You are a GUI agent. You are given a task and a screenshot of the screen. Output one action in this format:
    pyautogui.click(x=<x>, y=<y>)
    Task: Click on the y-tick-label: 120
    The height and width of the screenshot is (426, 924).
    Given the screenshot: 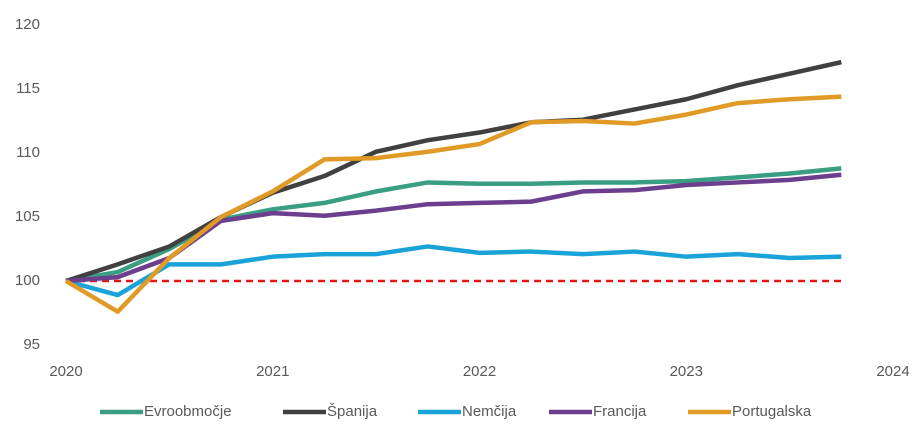 What is the action you would take?
    pyautogui.click(x=27, y=24)
    